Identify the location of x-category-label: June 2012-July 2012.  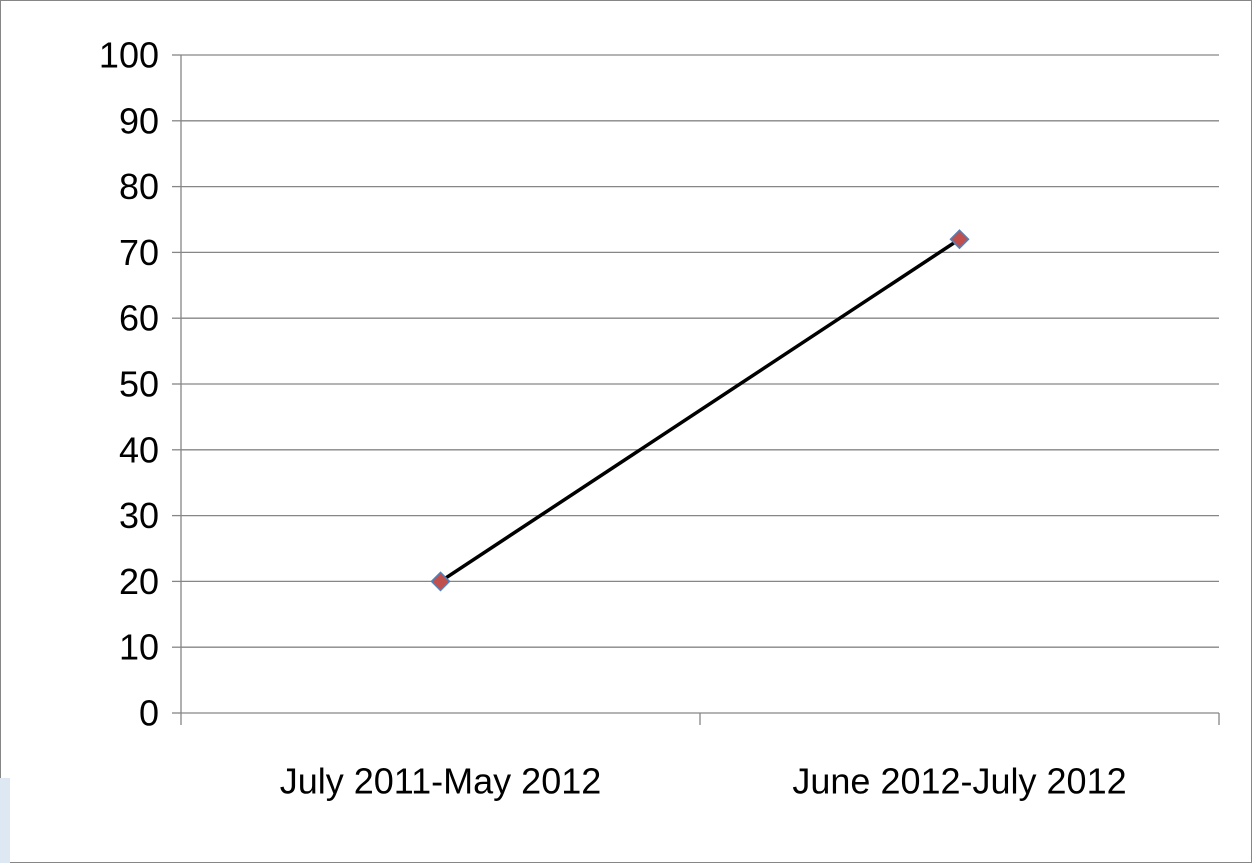
(959, 781).